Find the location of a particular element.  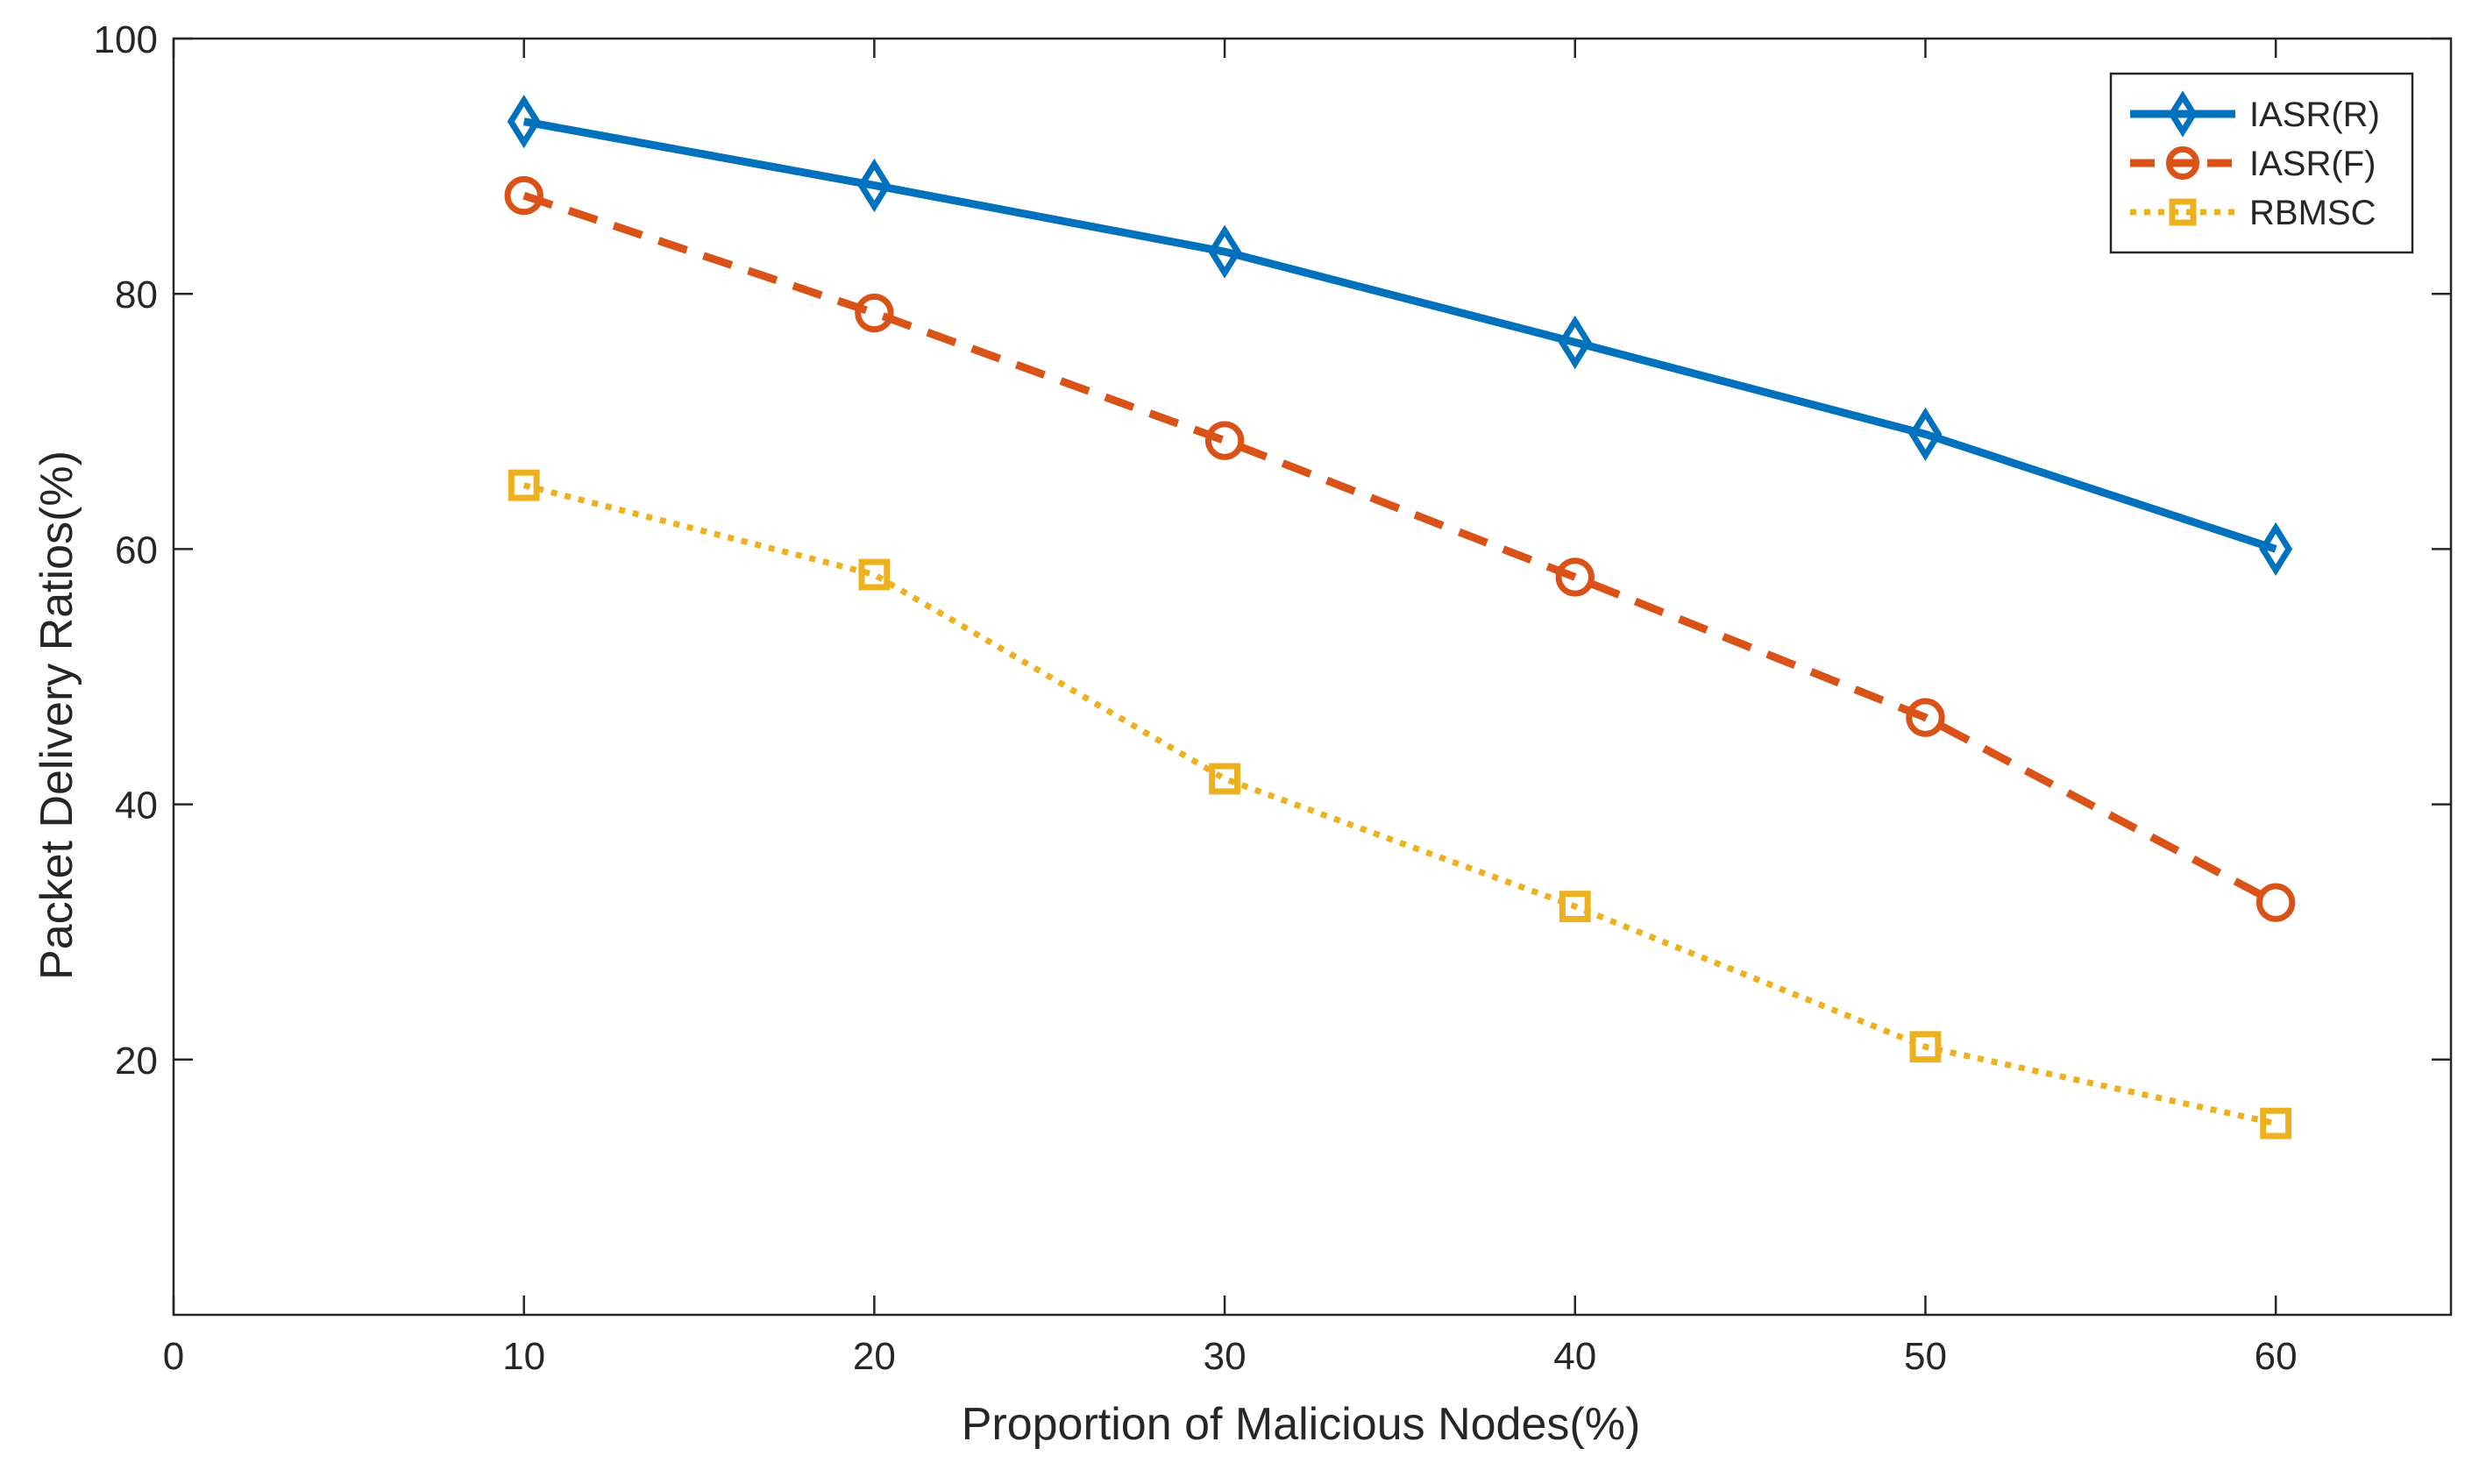

x-tick-label: 60 is located at coordinates (2276, 1356).